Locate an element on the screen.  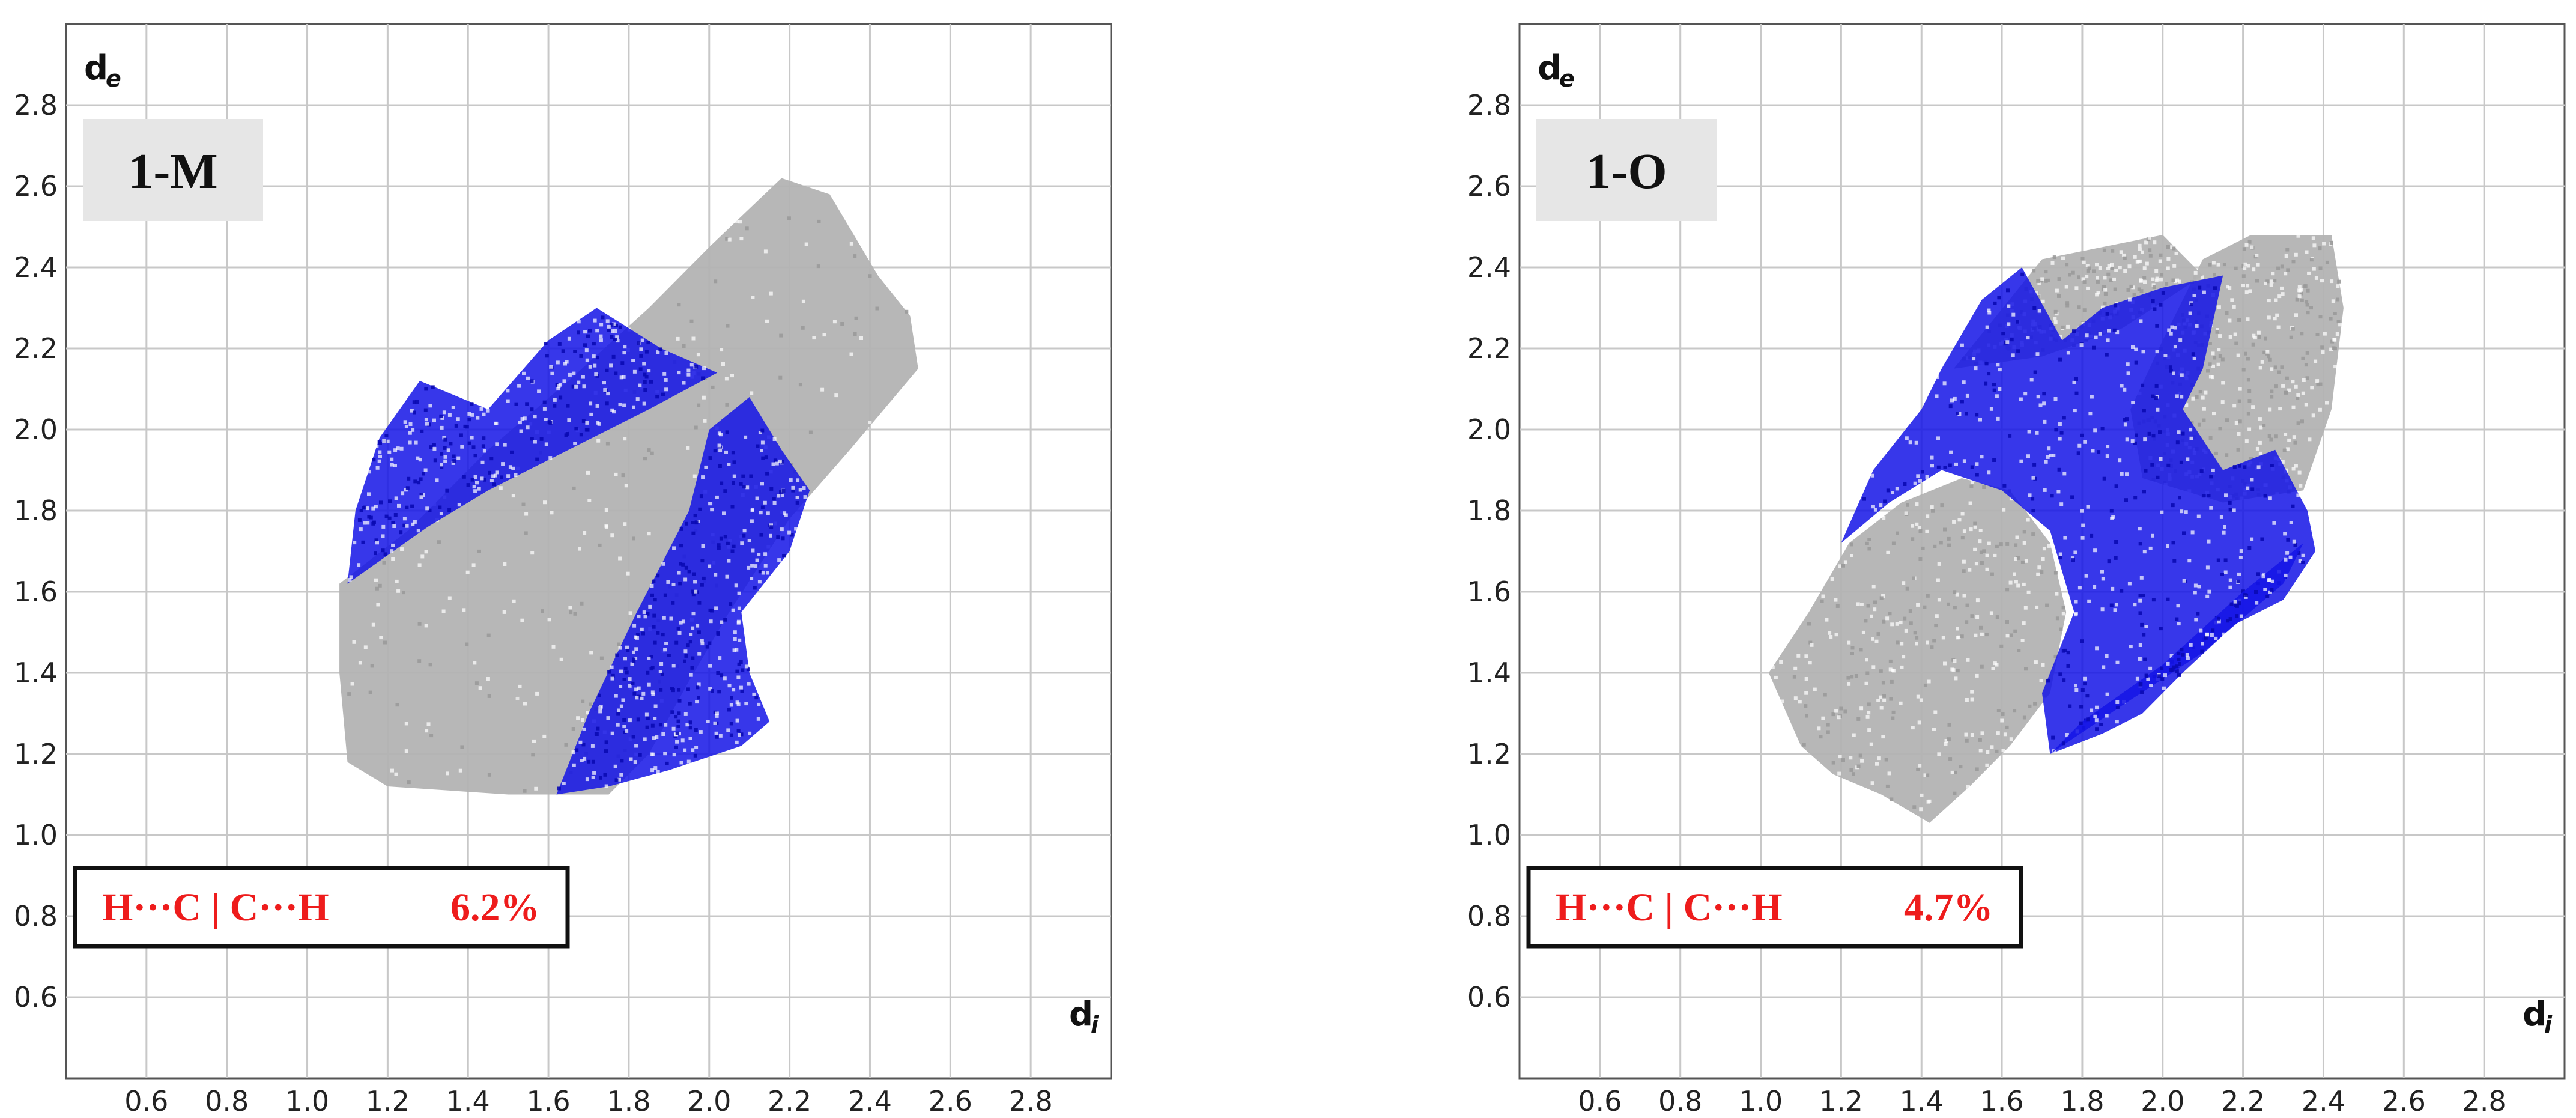
x-tick-label: 2.6 is located at coordinates (950, 1101).